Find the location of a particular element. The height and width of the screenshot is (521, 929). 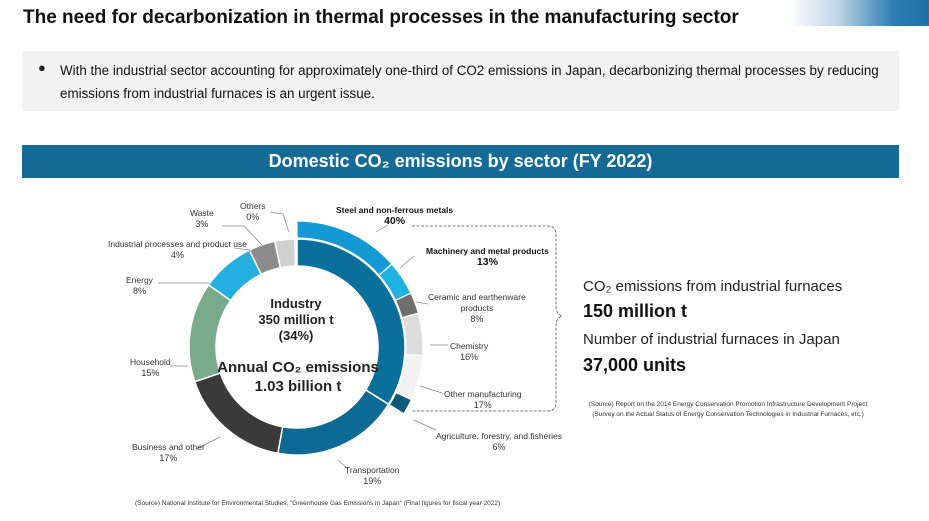

label-others: Others 0% is located at coordinates (253, 212).